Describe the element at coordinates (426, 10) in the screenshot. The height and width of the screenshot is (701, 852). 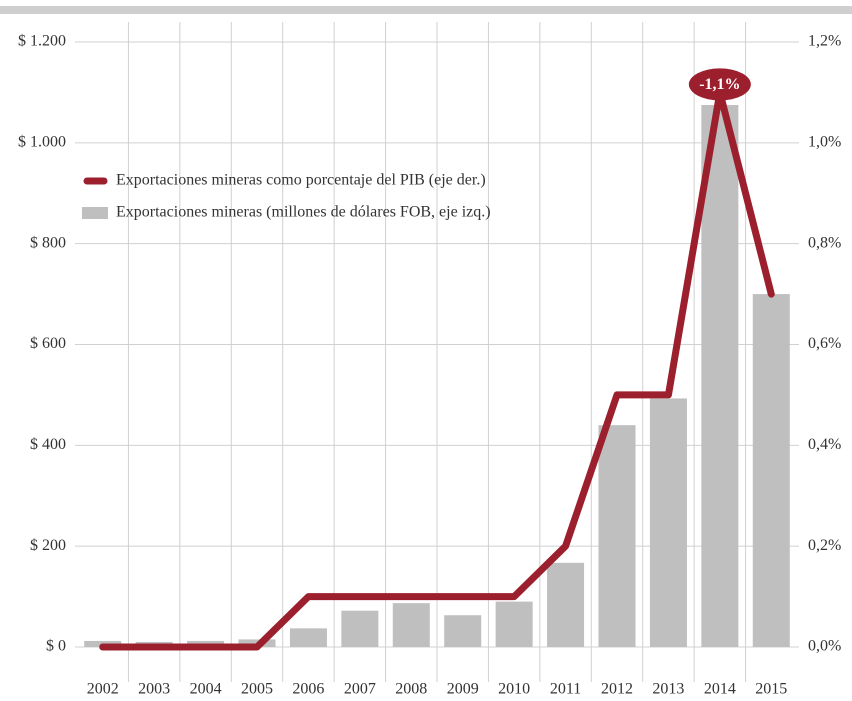
I see `top-rule` at that location.